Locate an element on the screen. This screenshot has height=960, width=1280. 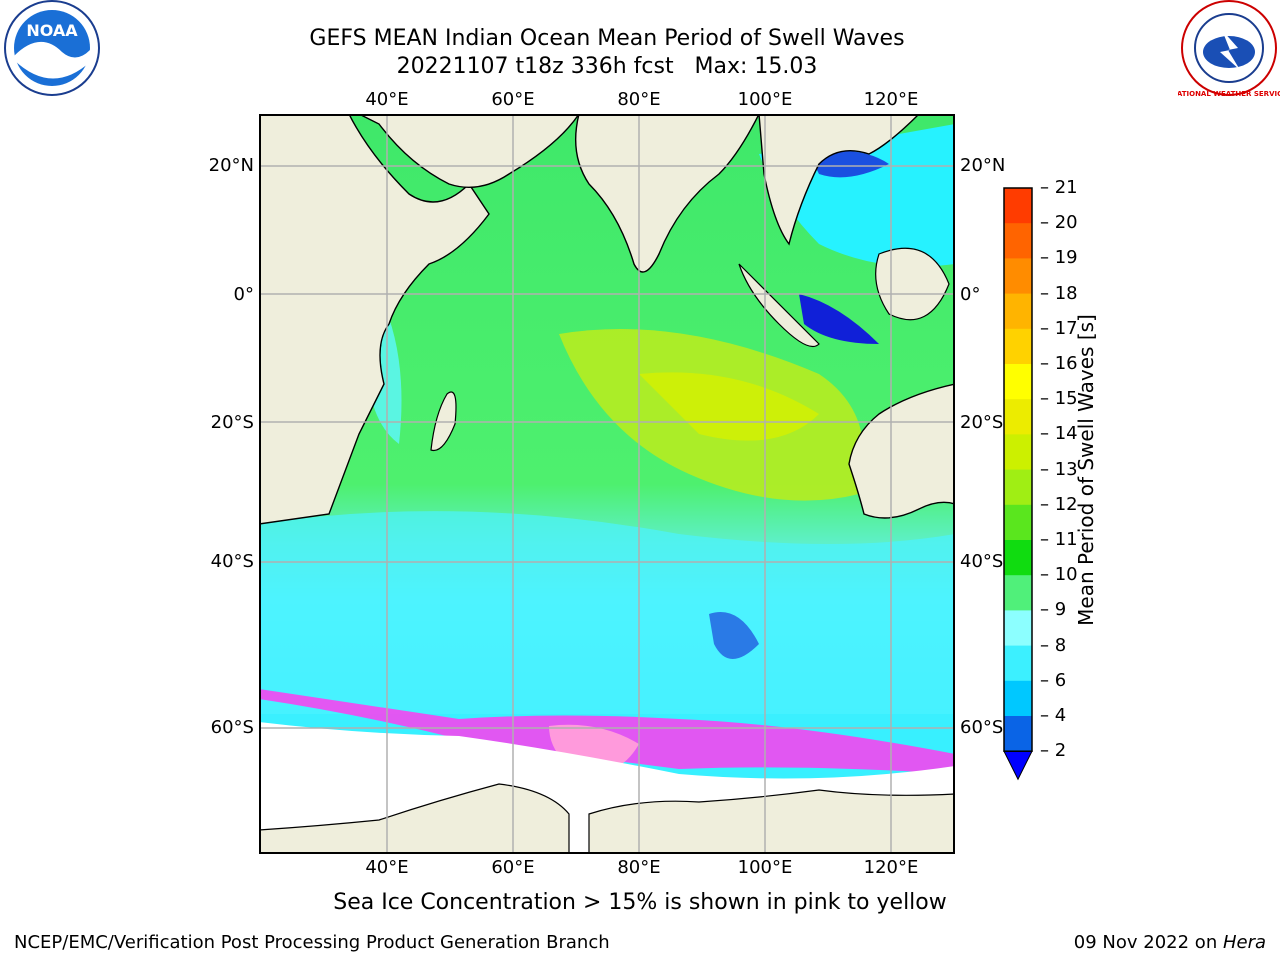
borneo is located at coordinates (912, 284).